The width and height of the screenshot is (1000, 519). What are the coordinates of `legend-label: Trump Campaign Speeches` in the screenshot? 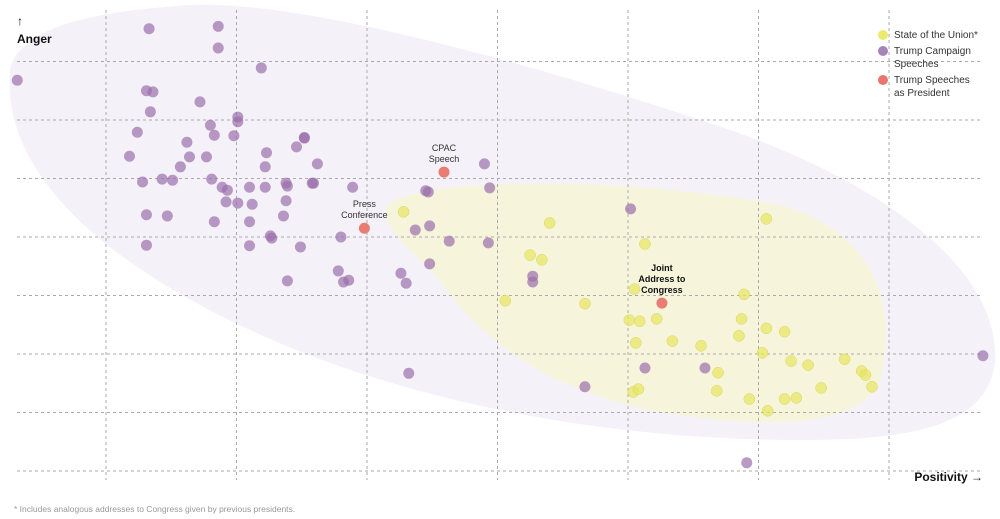 It's located at (932, 58).